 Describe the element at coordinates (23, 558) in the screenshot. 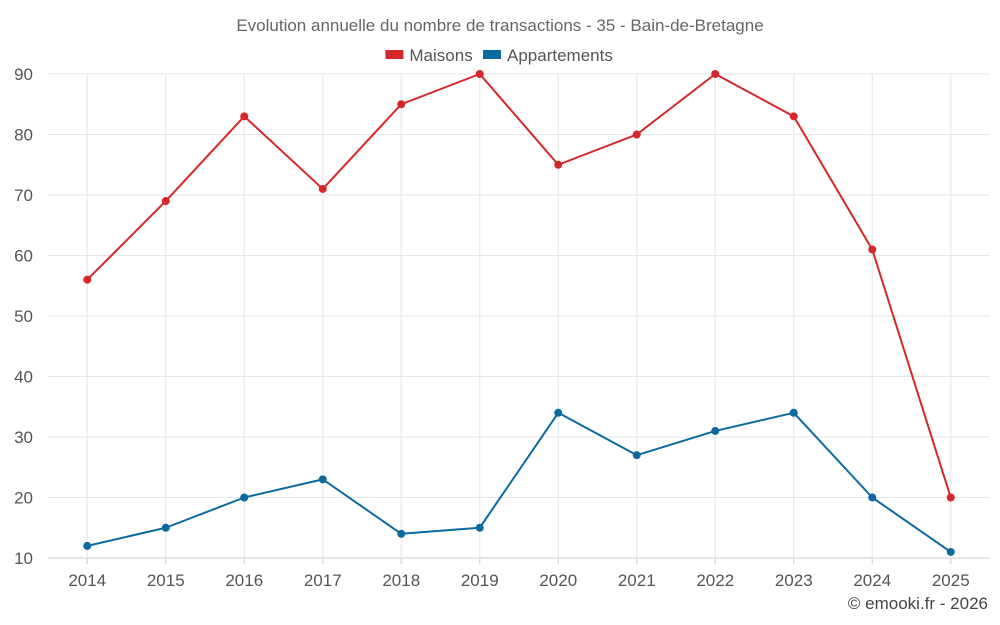

I see `y-tick-label: 10` at that location.